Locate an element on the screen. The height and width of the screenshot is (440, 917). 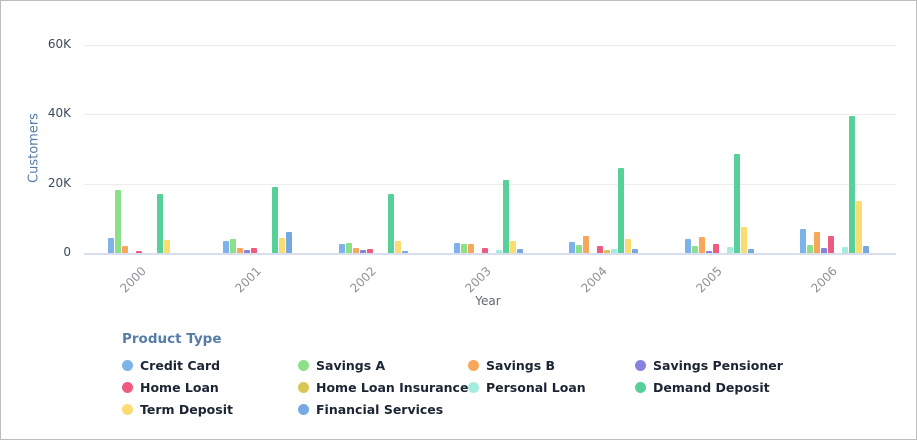
bar-savings-b-2005 is located at coordinates (701, 245).